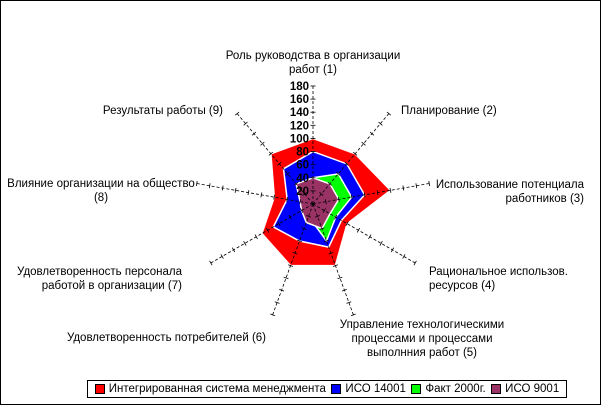 This screenshot has height=405, width=601. What do you see at coordinates (99, 389) in the screenshot?
I see `legend-swatch-ism` at bounding box center [99, 389].